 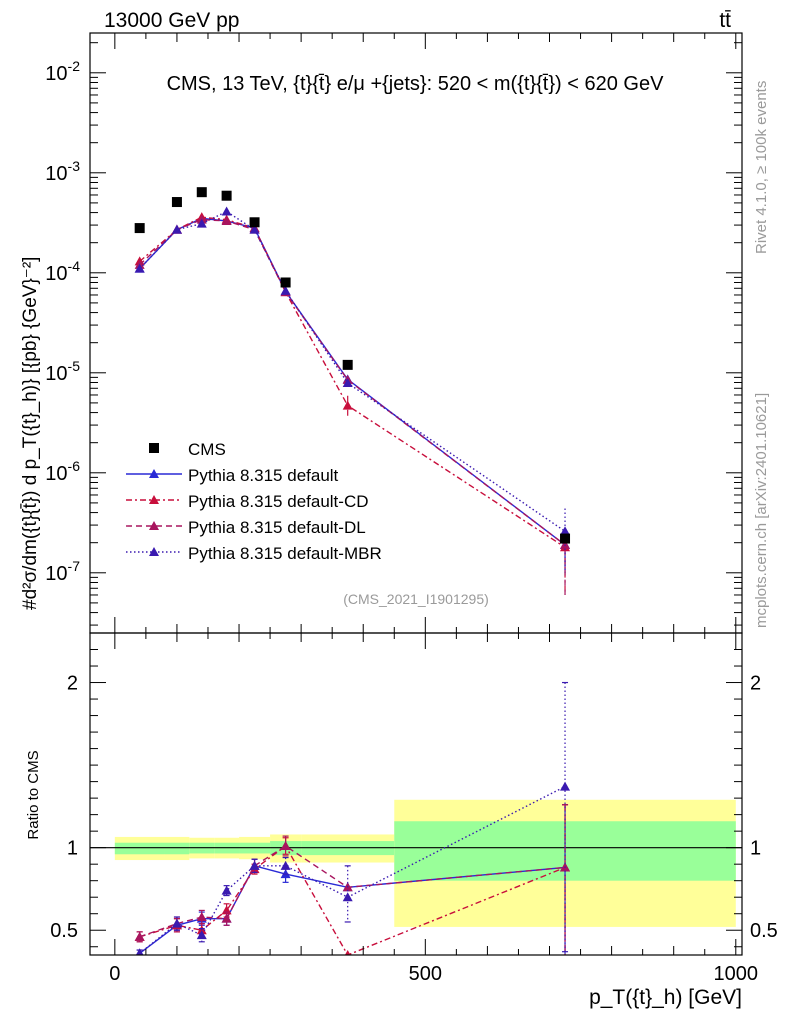 I want to click on ratio-y-tick-label: 0.5, so click(x=64, y=931).